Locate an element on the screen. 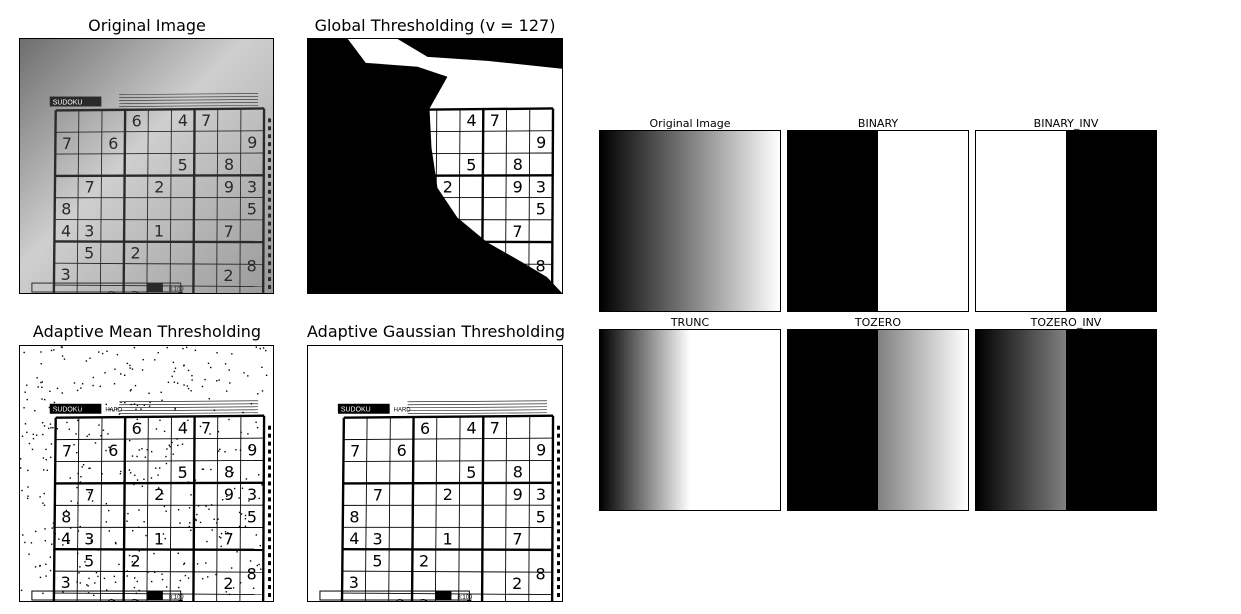 The image size is (1241, 614). header-block is located at coordinates (363, 408).